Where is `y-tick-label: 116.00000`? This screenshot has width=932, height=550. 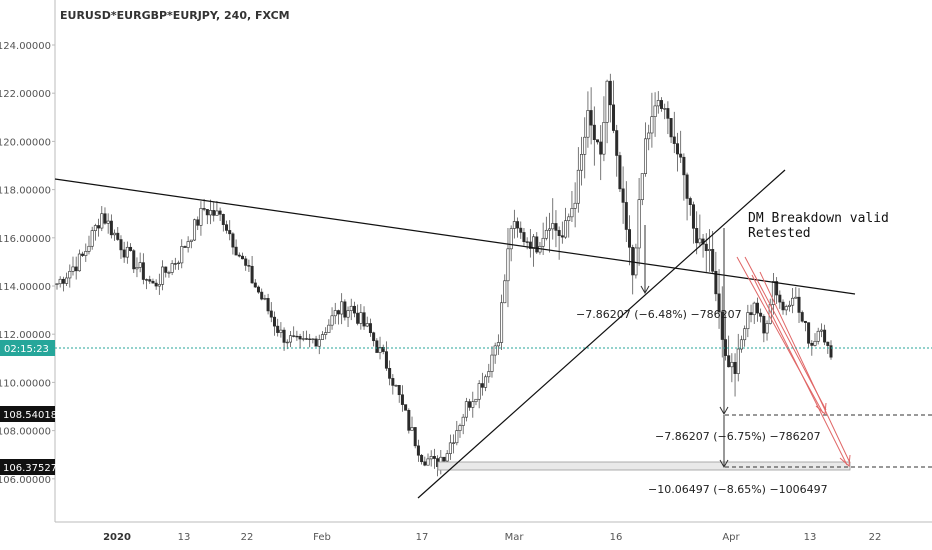 y-tick-label: 116.00000 is located at coordinates (25, 239).